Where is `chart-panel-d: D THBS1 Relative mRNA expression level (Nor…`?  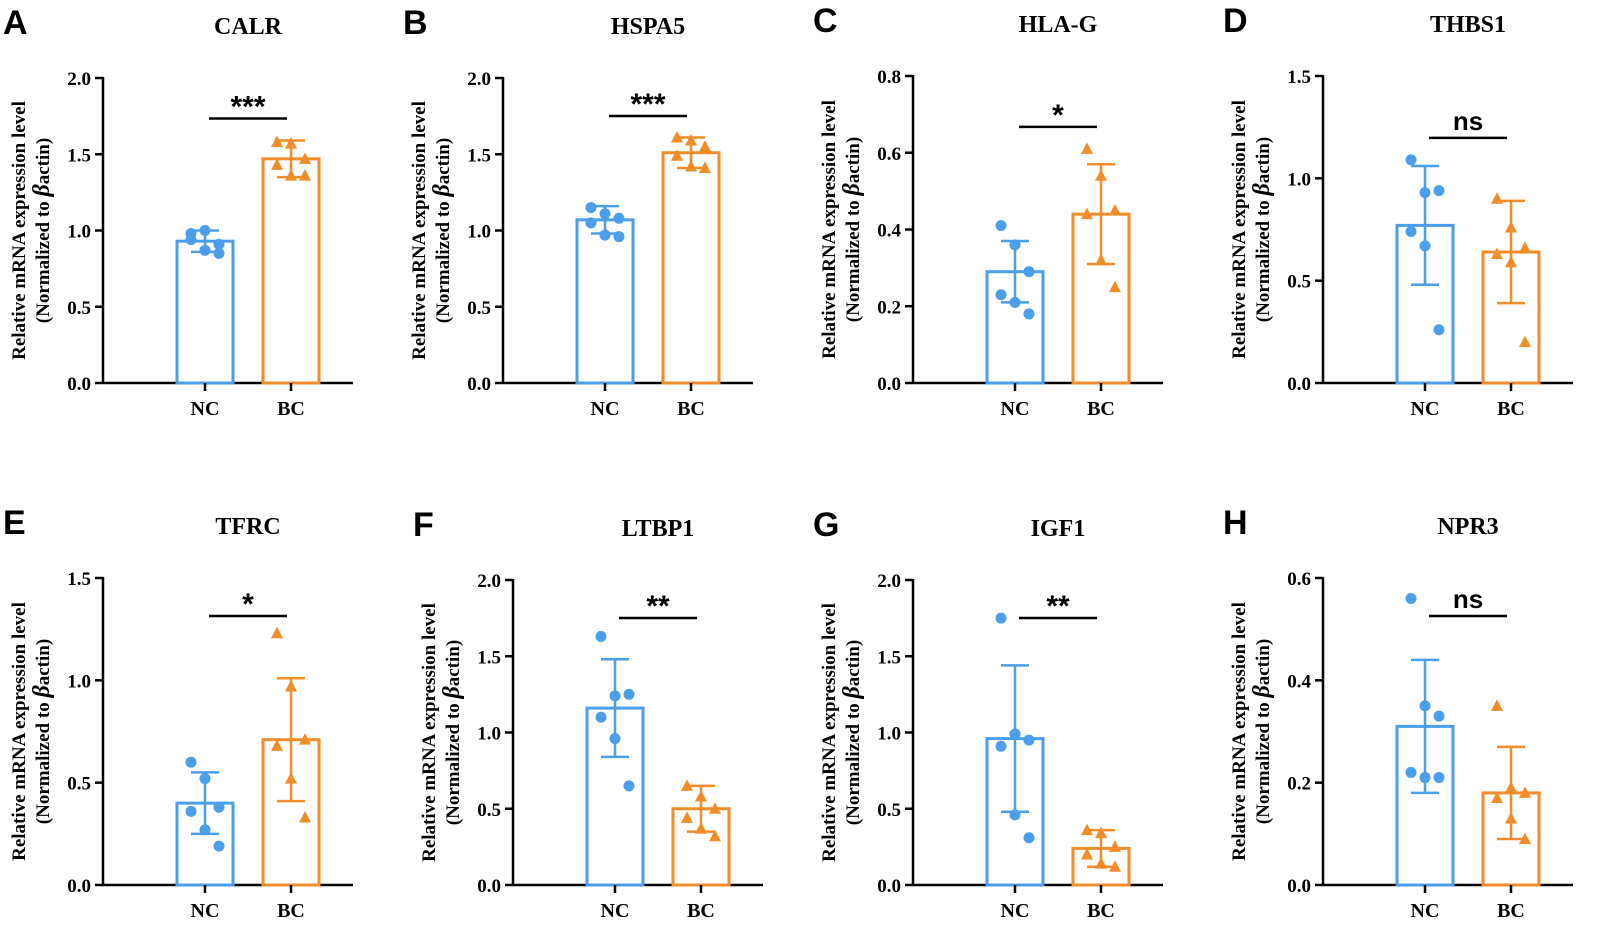 chart-panel-d: D THBS1 Relative mRNA expression level (Nor… is located at coordinates (1398, 211).